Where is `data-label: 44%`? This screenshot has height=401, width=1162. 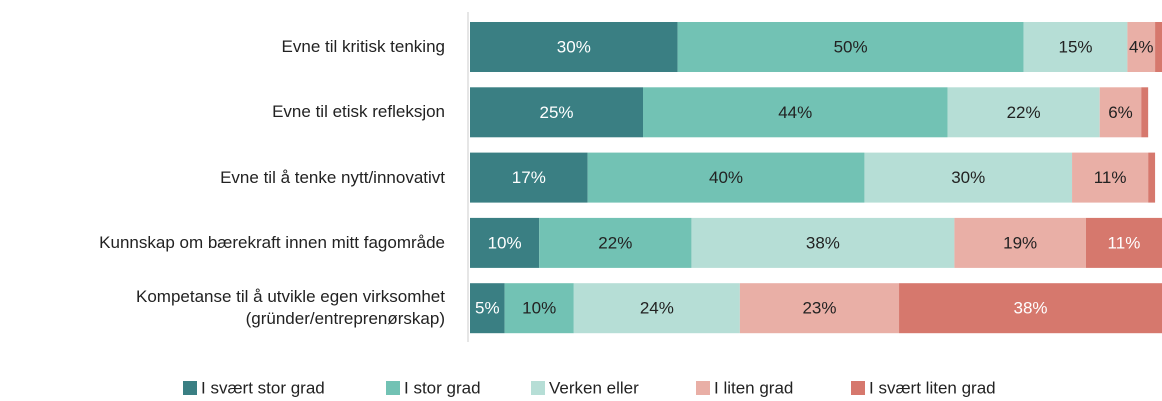 data-label: 44% is located at coordinates (795, 112).